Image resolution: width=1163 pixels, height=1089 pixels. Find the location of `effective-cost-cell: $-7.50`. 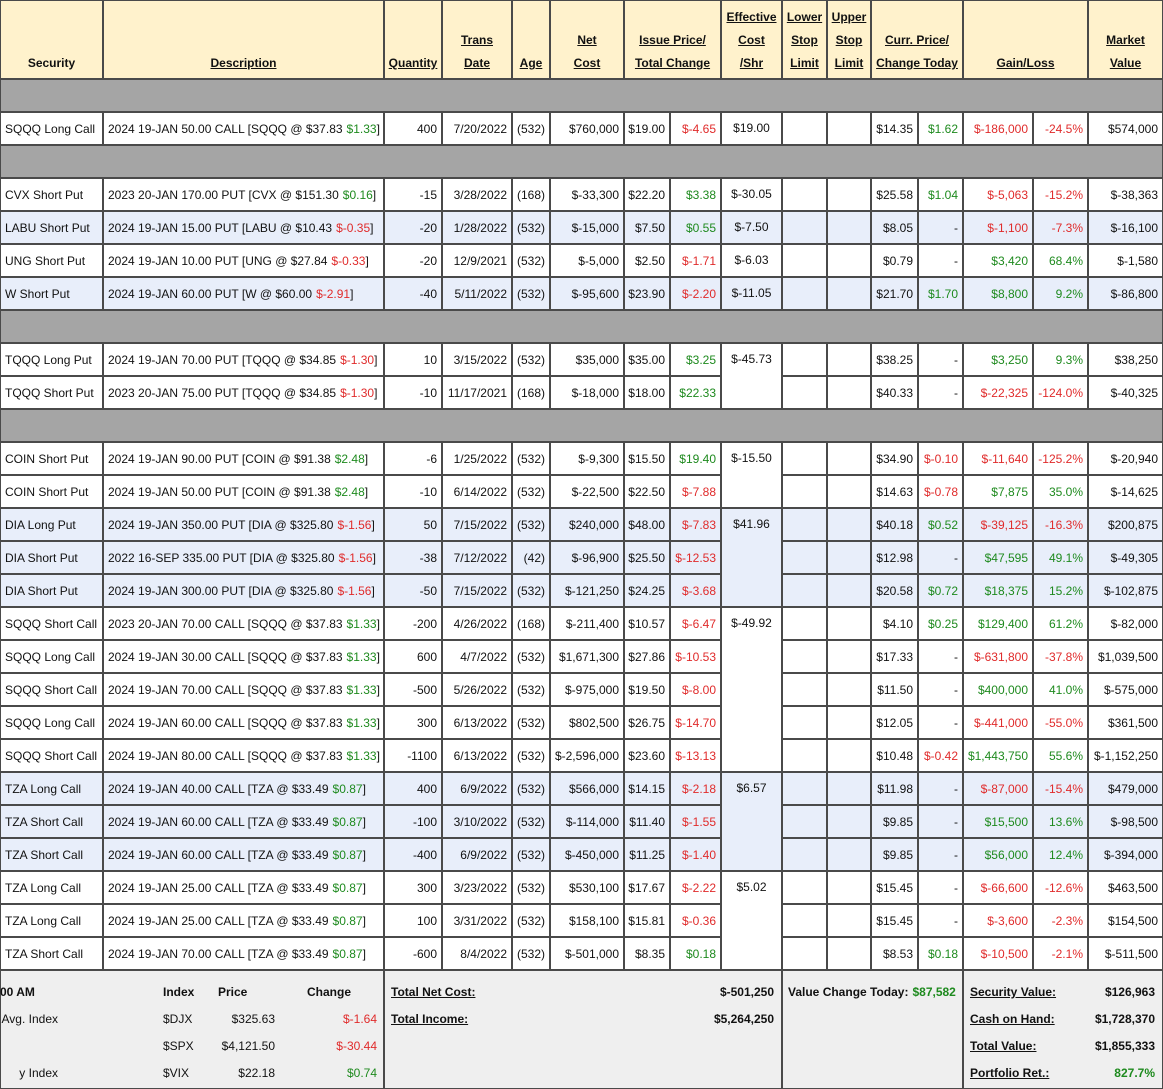

effective-cost-cell: $-7.50 is located at coordinates (751, 227).